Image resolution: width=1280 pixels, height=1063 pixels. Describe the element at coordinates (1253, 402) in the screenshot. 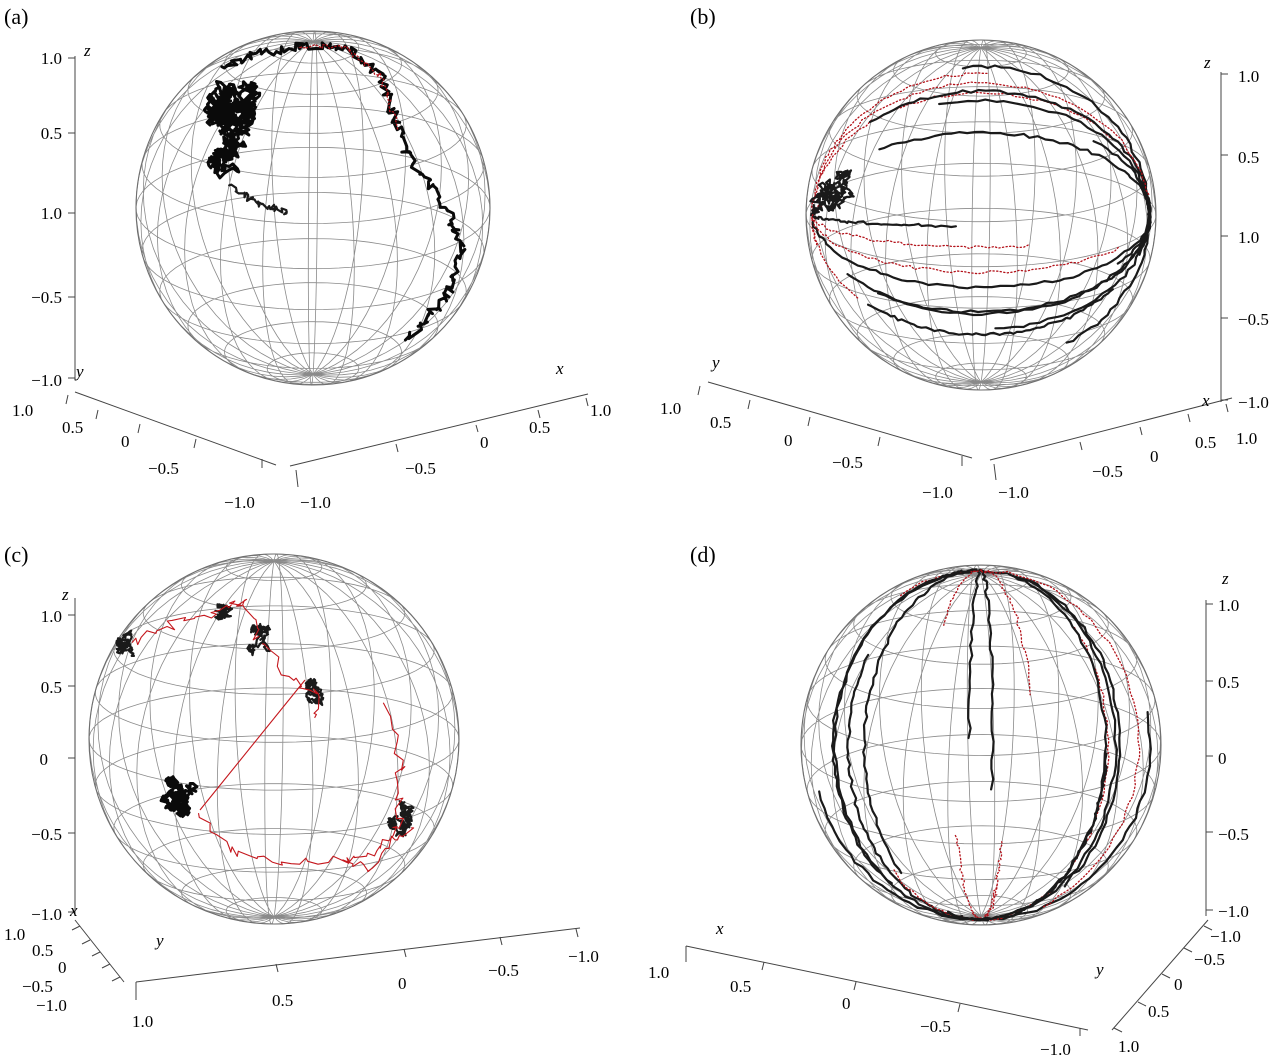

I see `z-tick-b-4: −1.0` at that location.